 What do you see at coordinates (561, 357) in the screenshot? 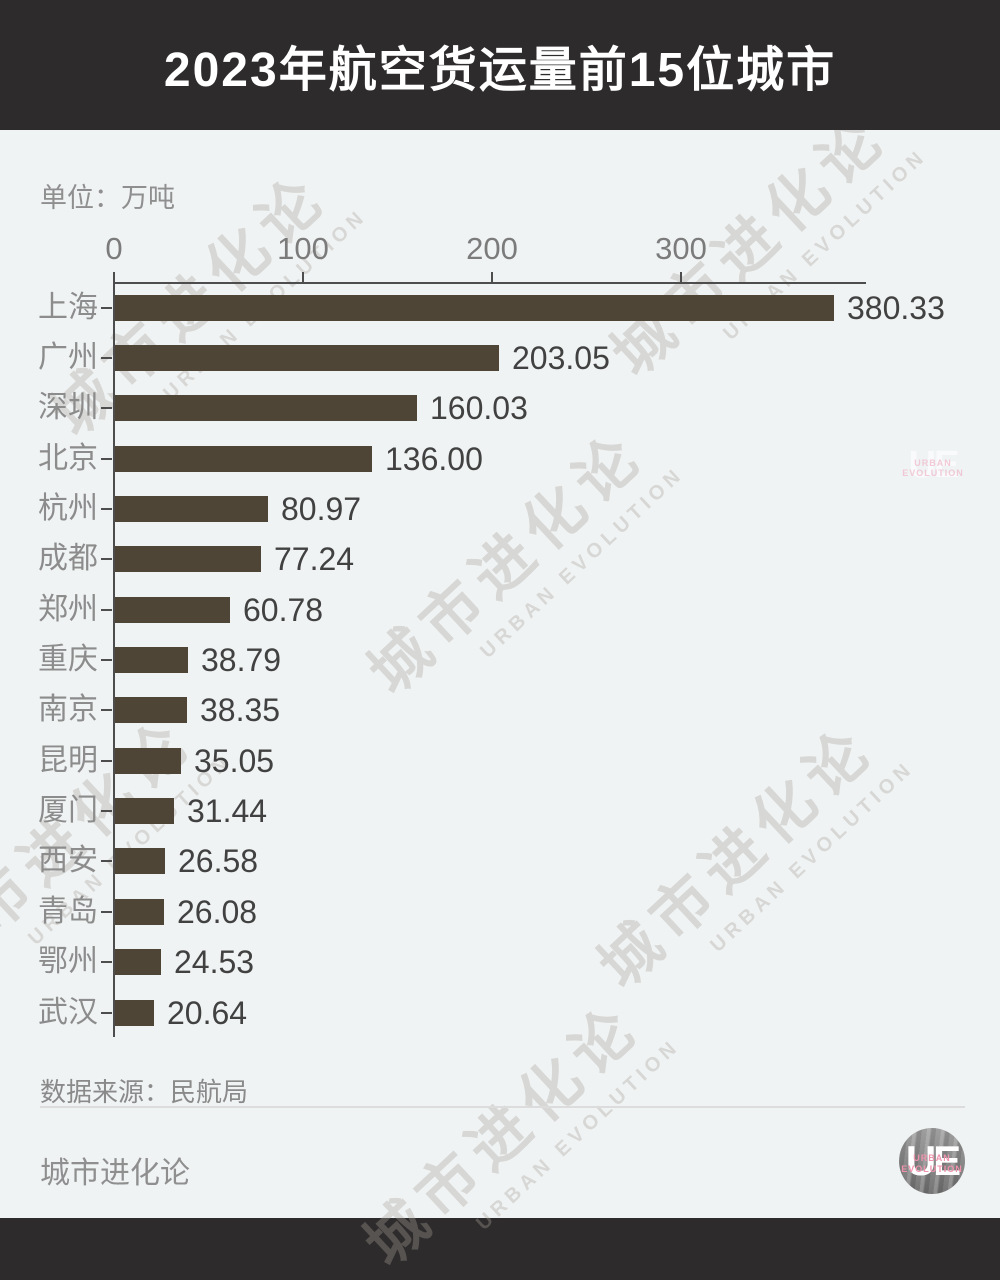
I see `value-label: 203.05` at bounding box center [561, 357].